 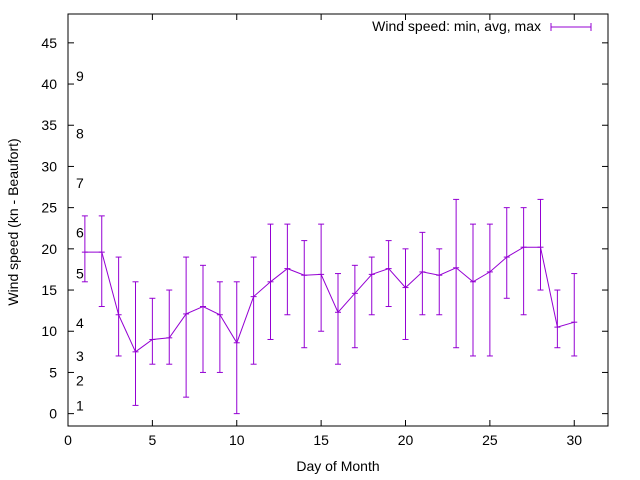 What do you see at coordinates (337, 466) in the screenshot?
I see `x-axis-label: Day of Month` at bounding box center [337, 466].